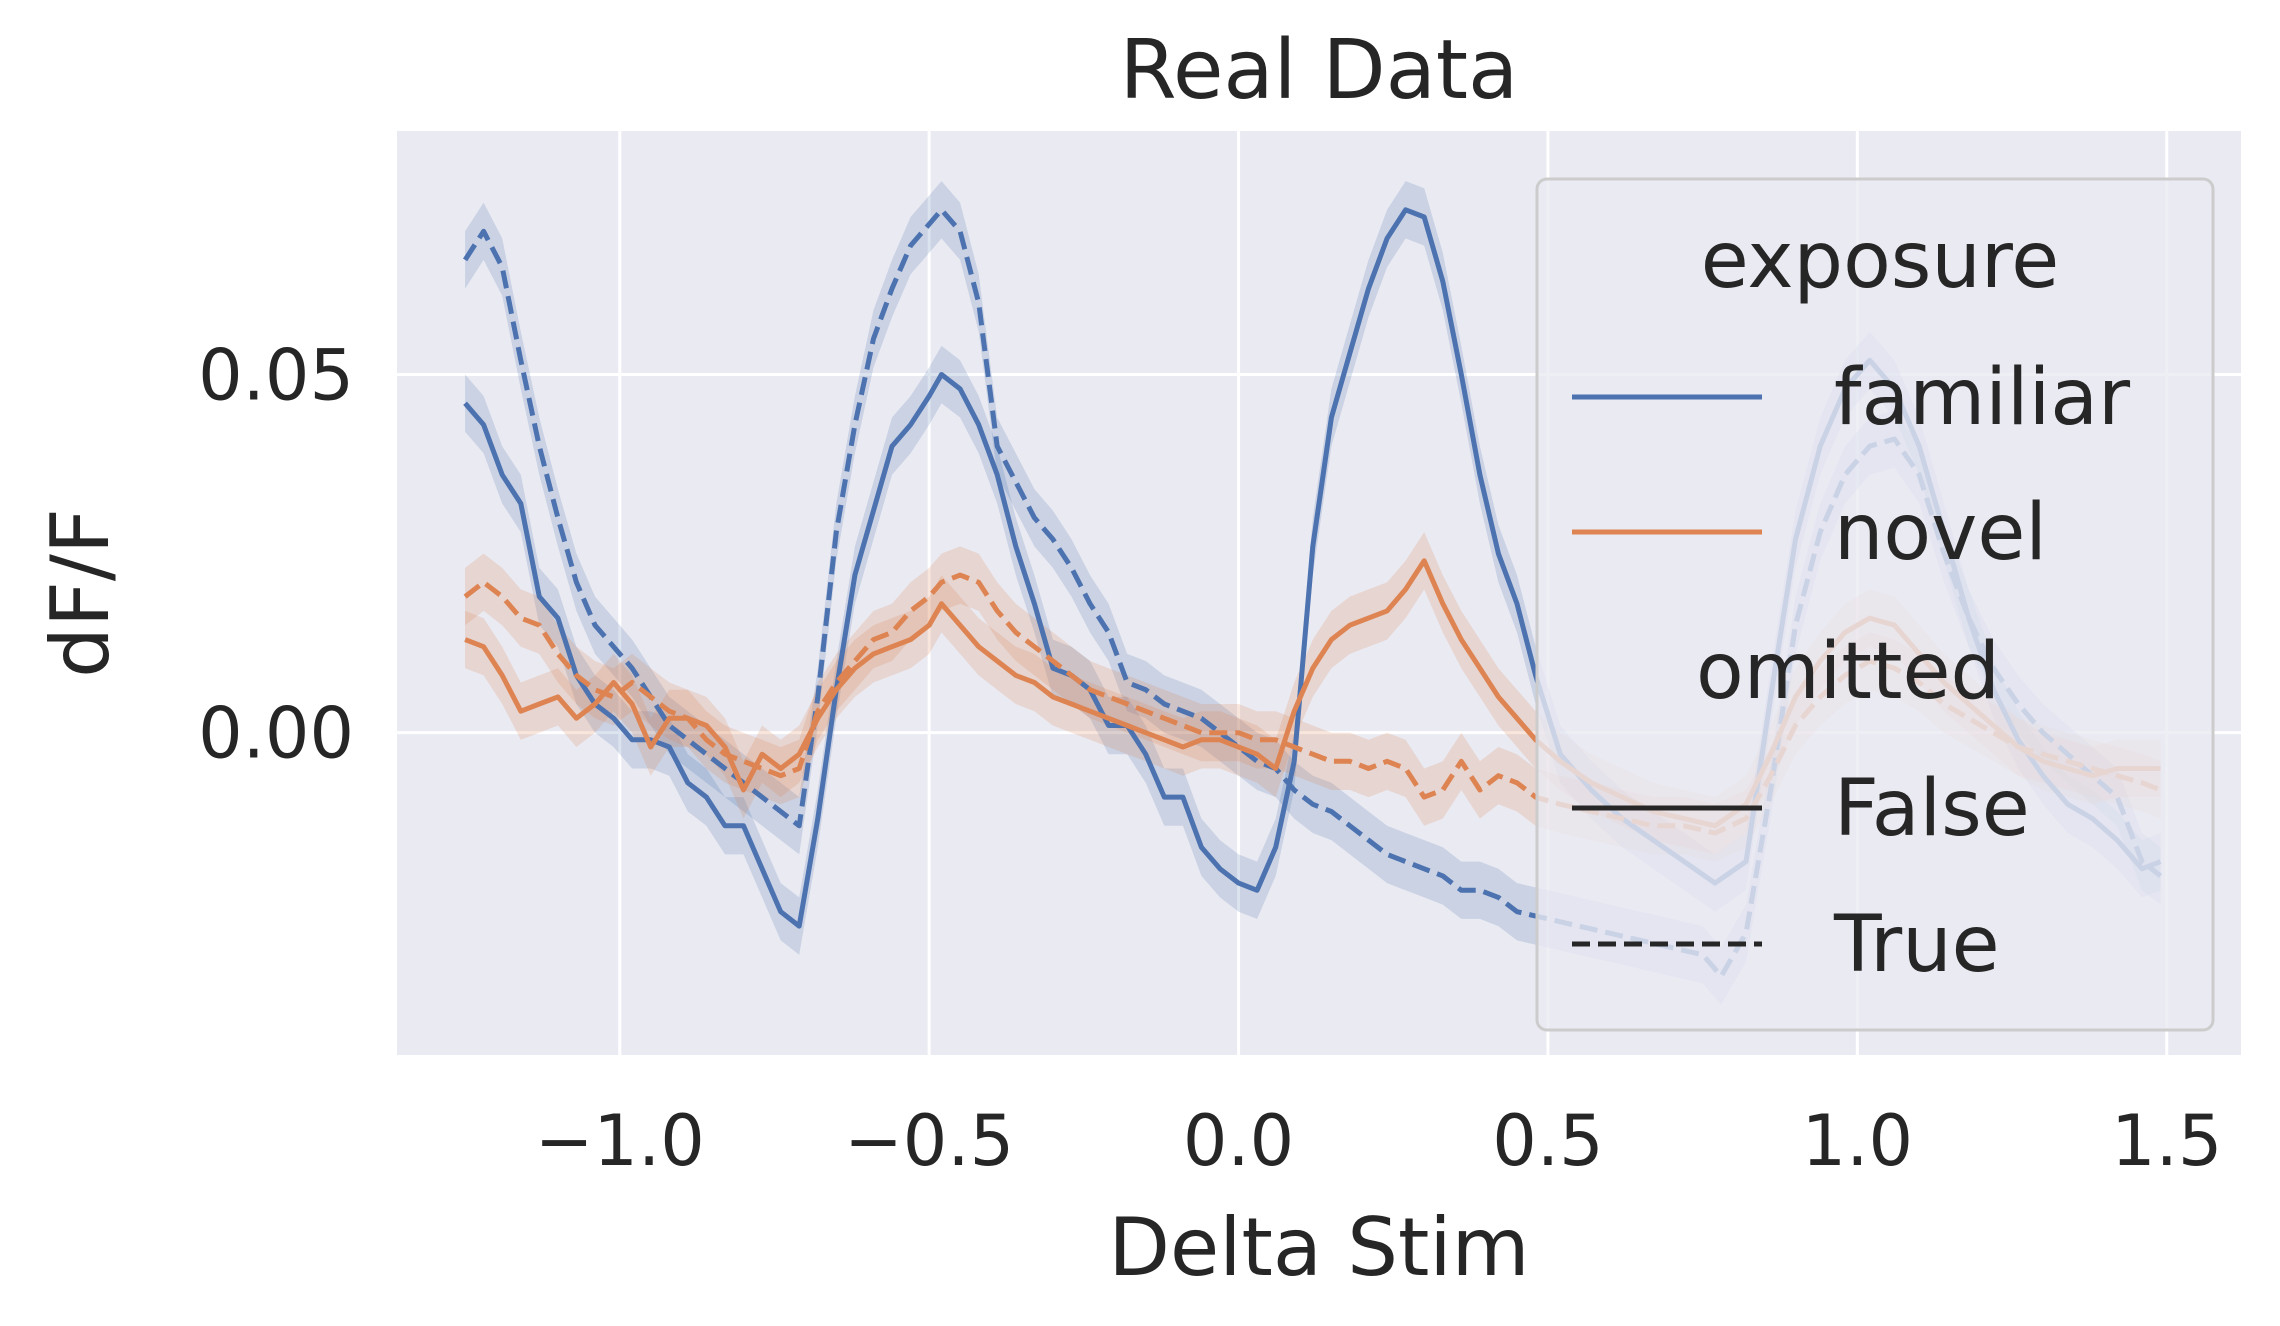 The width and height of the screenshot is (2280, 1326). What do you see at coordinates (276, 376) in the screenshot?
I see `y-tick-label: 0.05` at bounding box center [276, 376].